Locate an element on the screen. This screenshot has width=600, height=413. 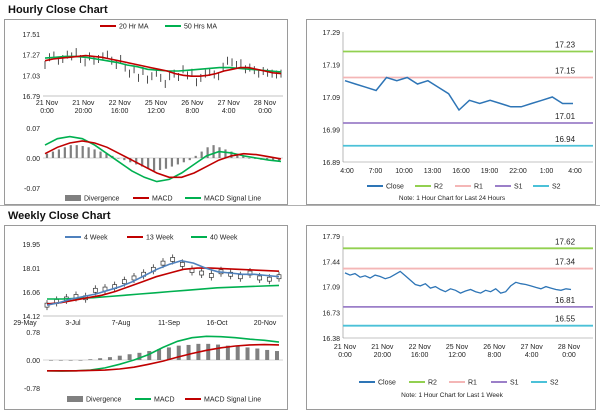
hourly-close-y-tick: 17.19 is located at coordinates (331, 66).